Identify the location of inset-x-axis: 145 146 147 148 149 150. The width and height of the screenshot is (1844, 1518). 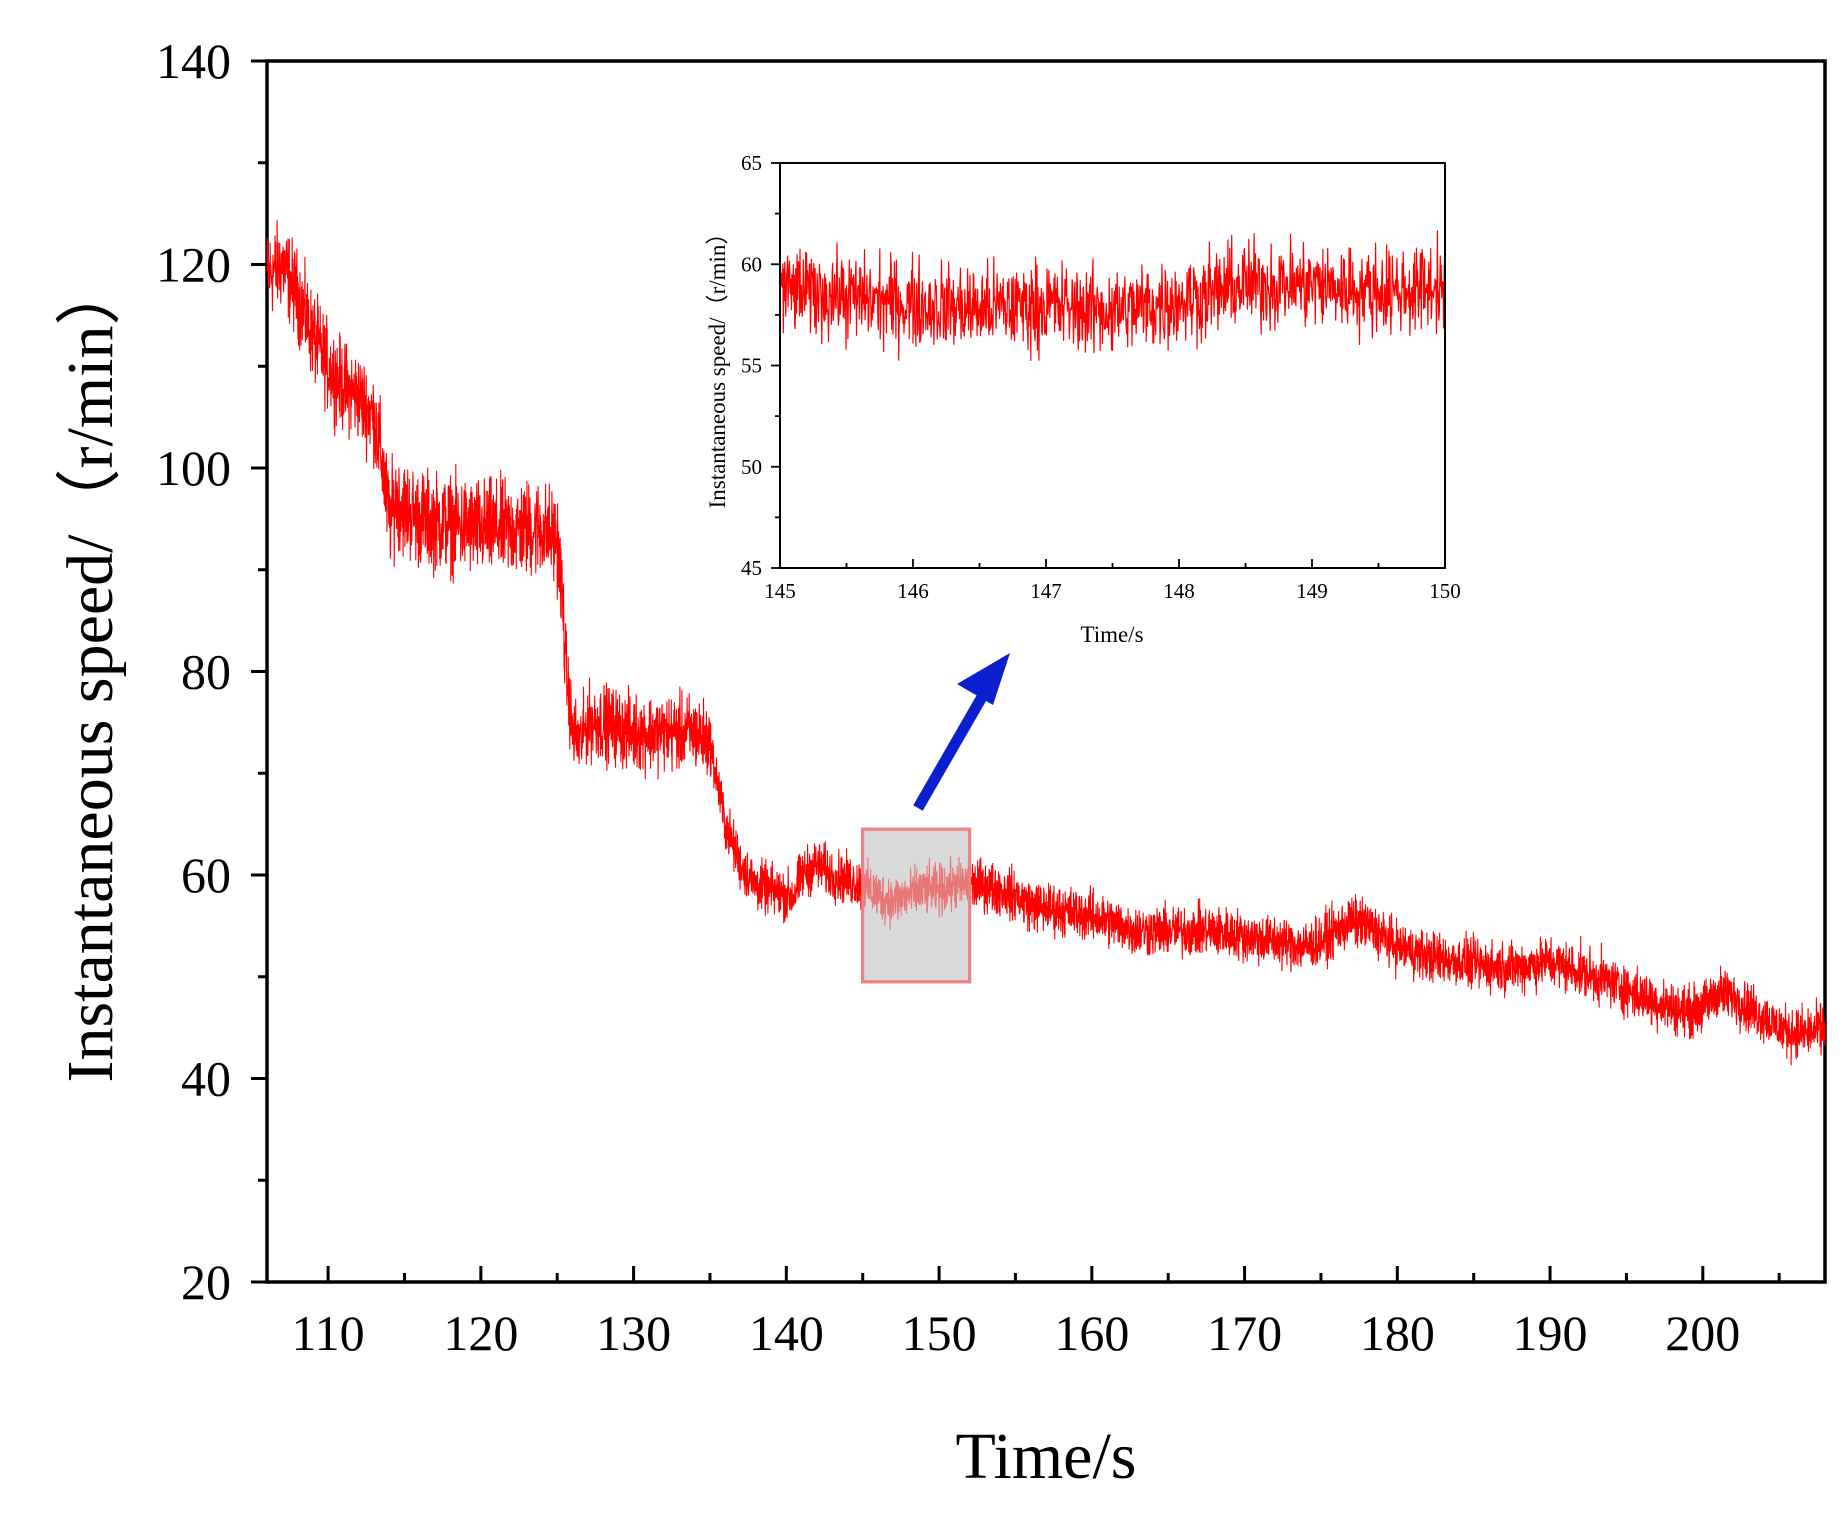
(1112, 581).